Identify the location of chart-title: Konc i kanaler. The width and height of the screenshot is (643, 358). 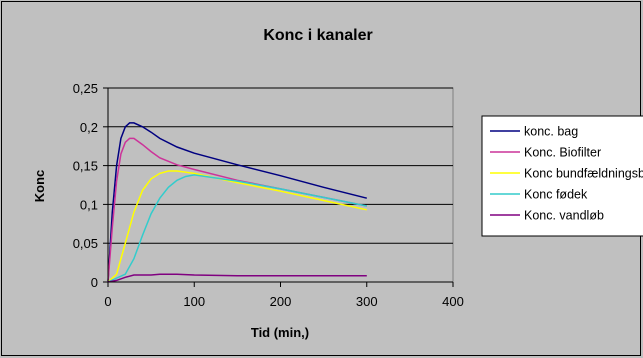
(317, 35).